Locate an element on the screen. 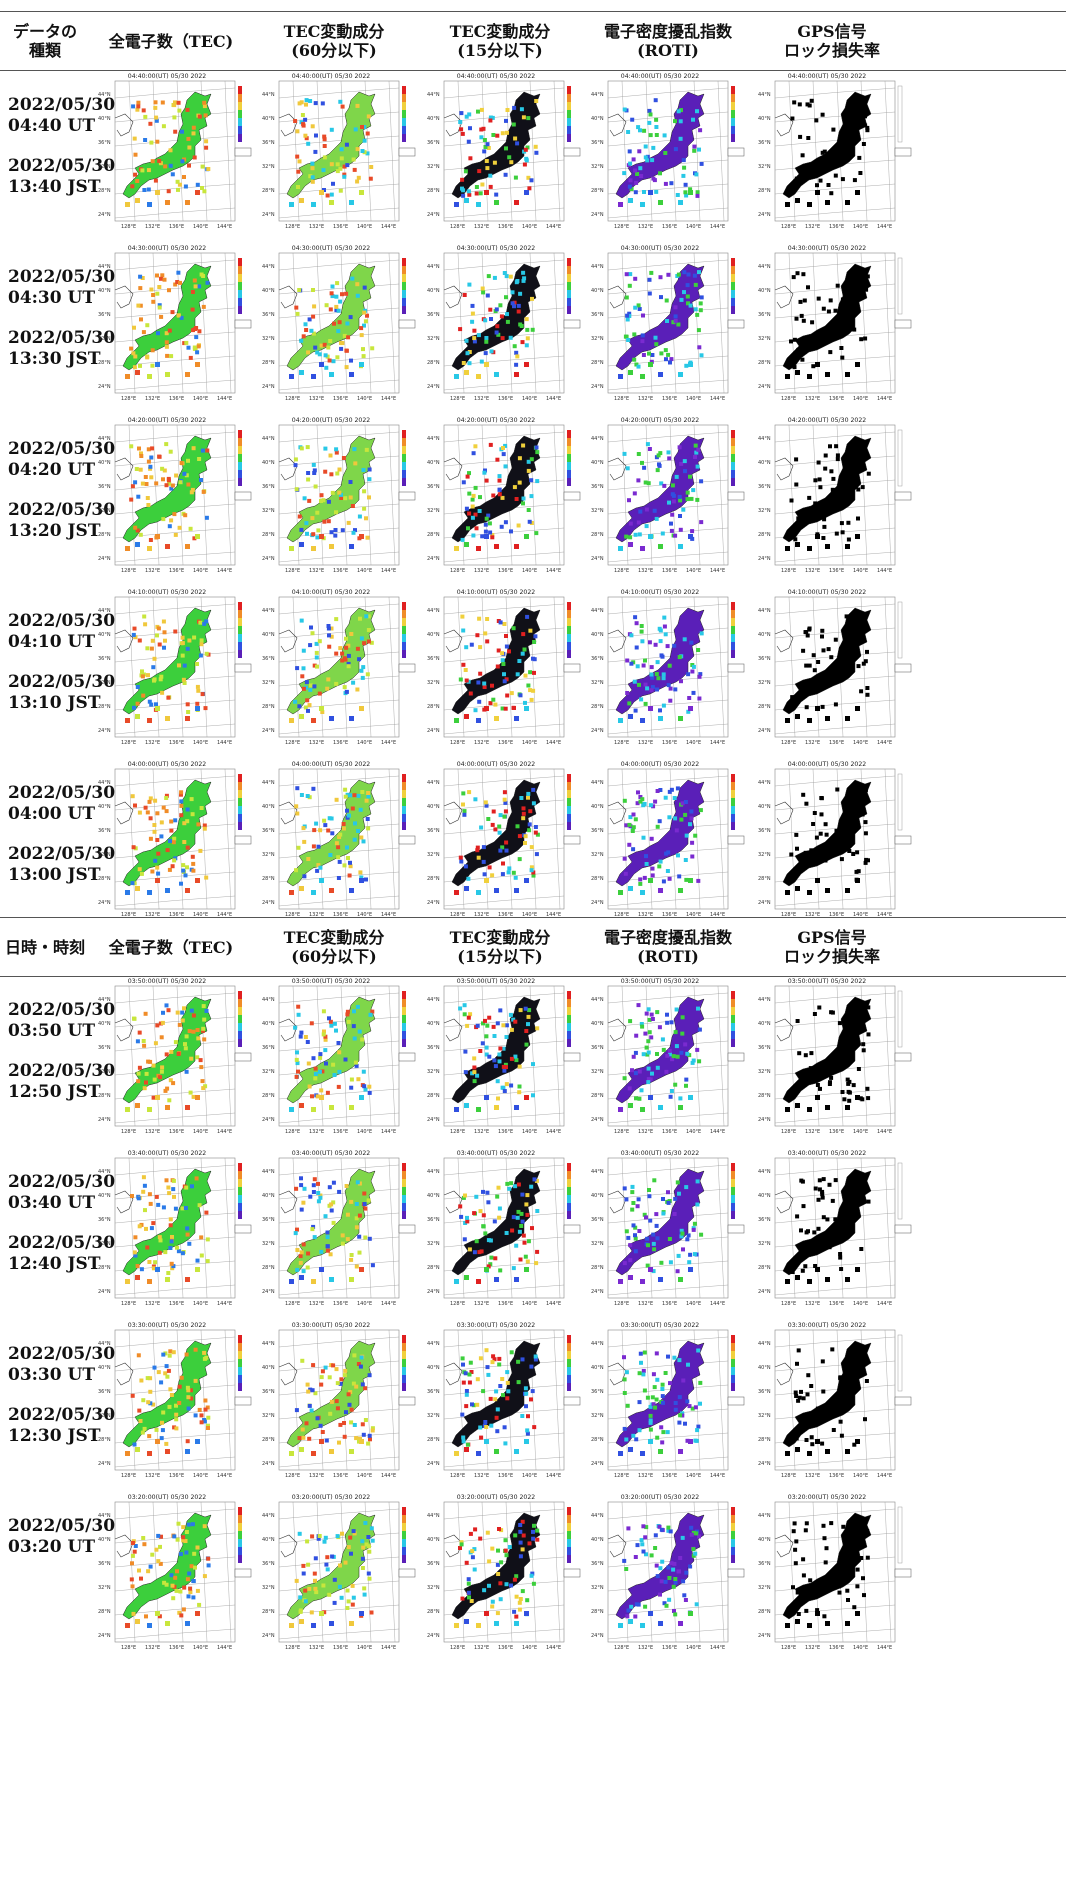 This screenshot has height=1899, width=1066. jst-time: 13:20 JST is located at coordinates (54, 531).